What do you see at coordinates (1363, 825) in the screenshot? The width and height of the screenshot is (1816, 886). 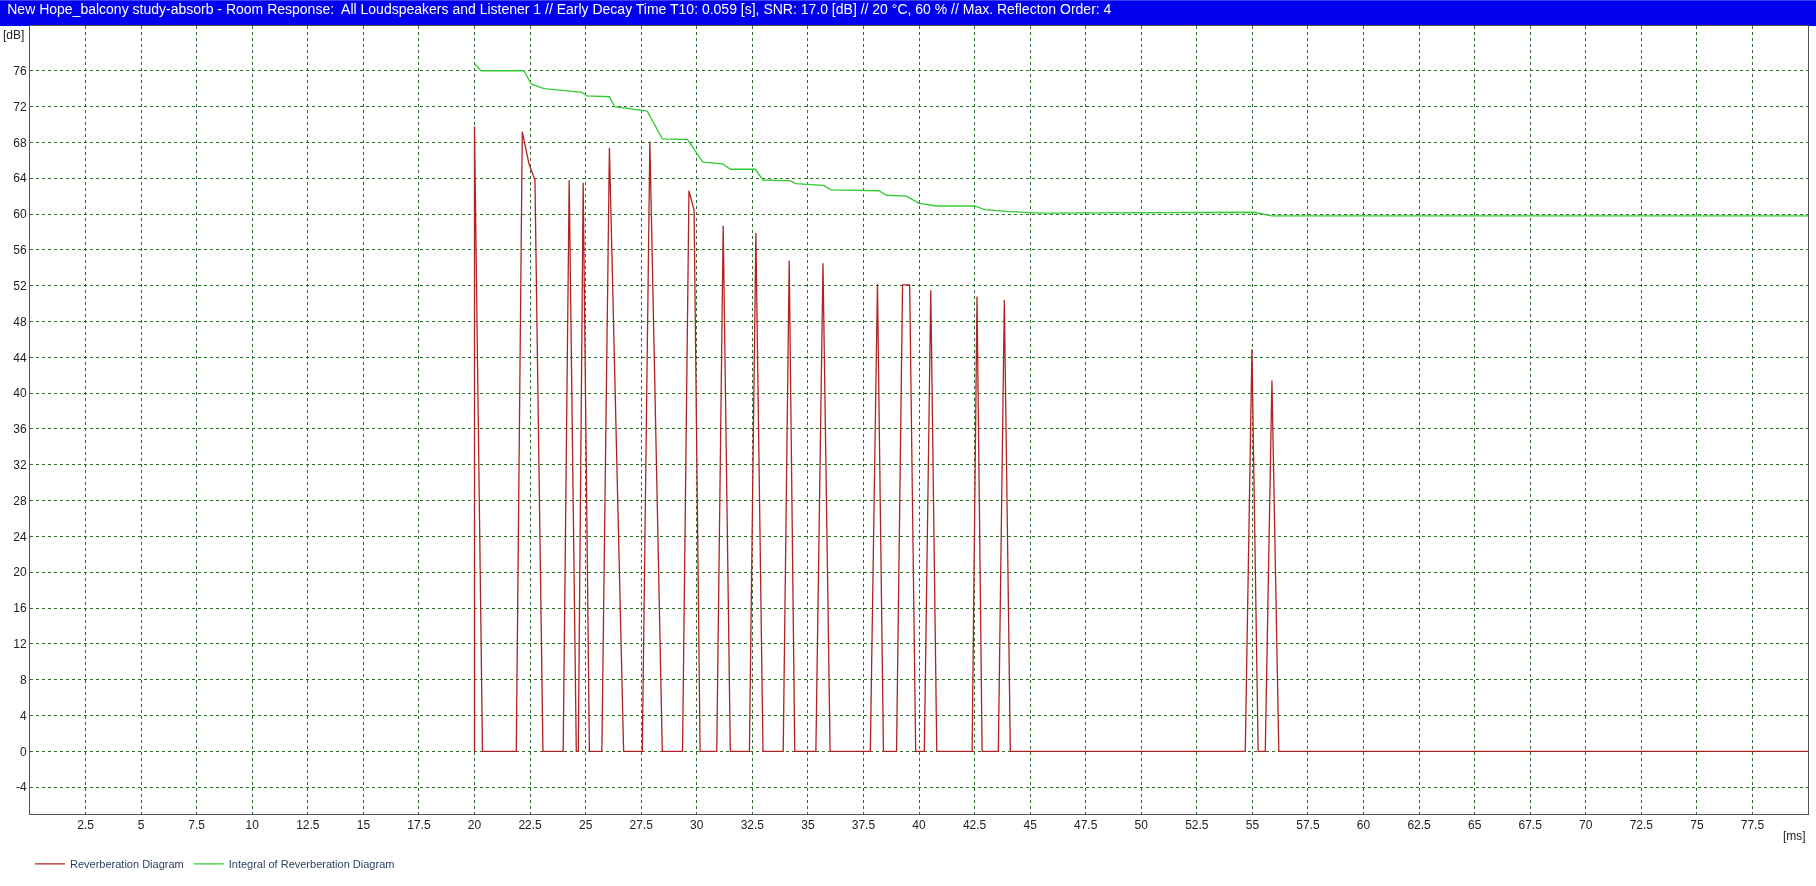 I see `x-tick-label: 60` at bounding box center [1363, 825].